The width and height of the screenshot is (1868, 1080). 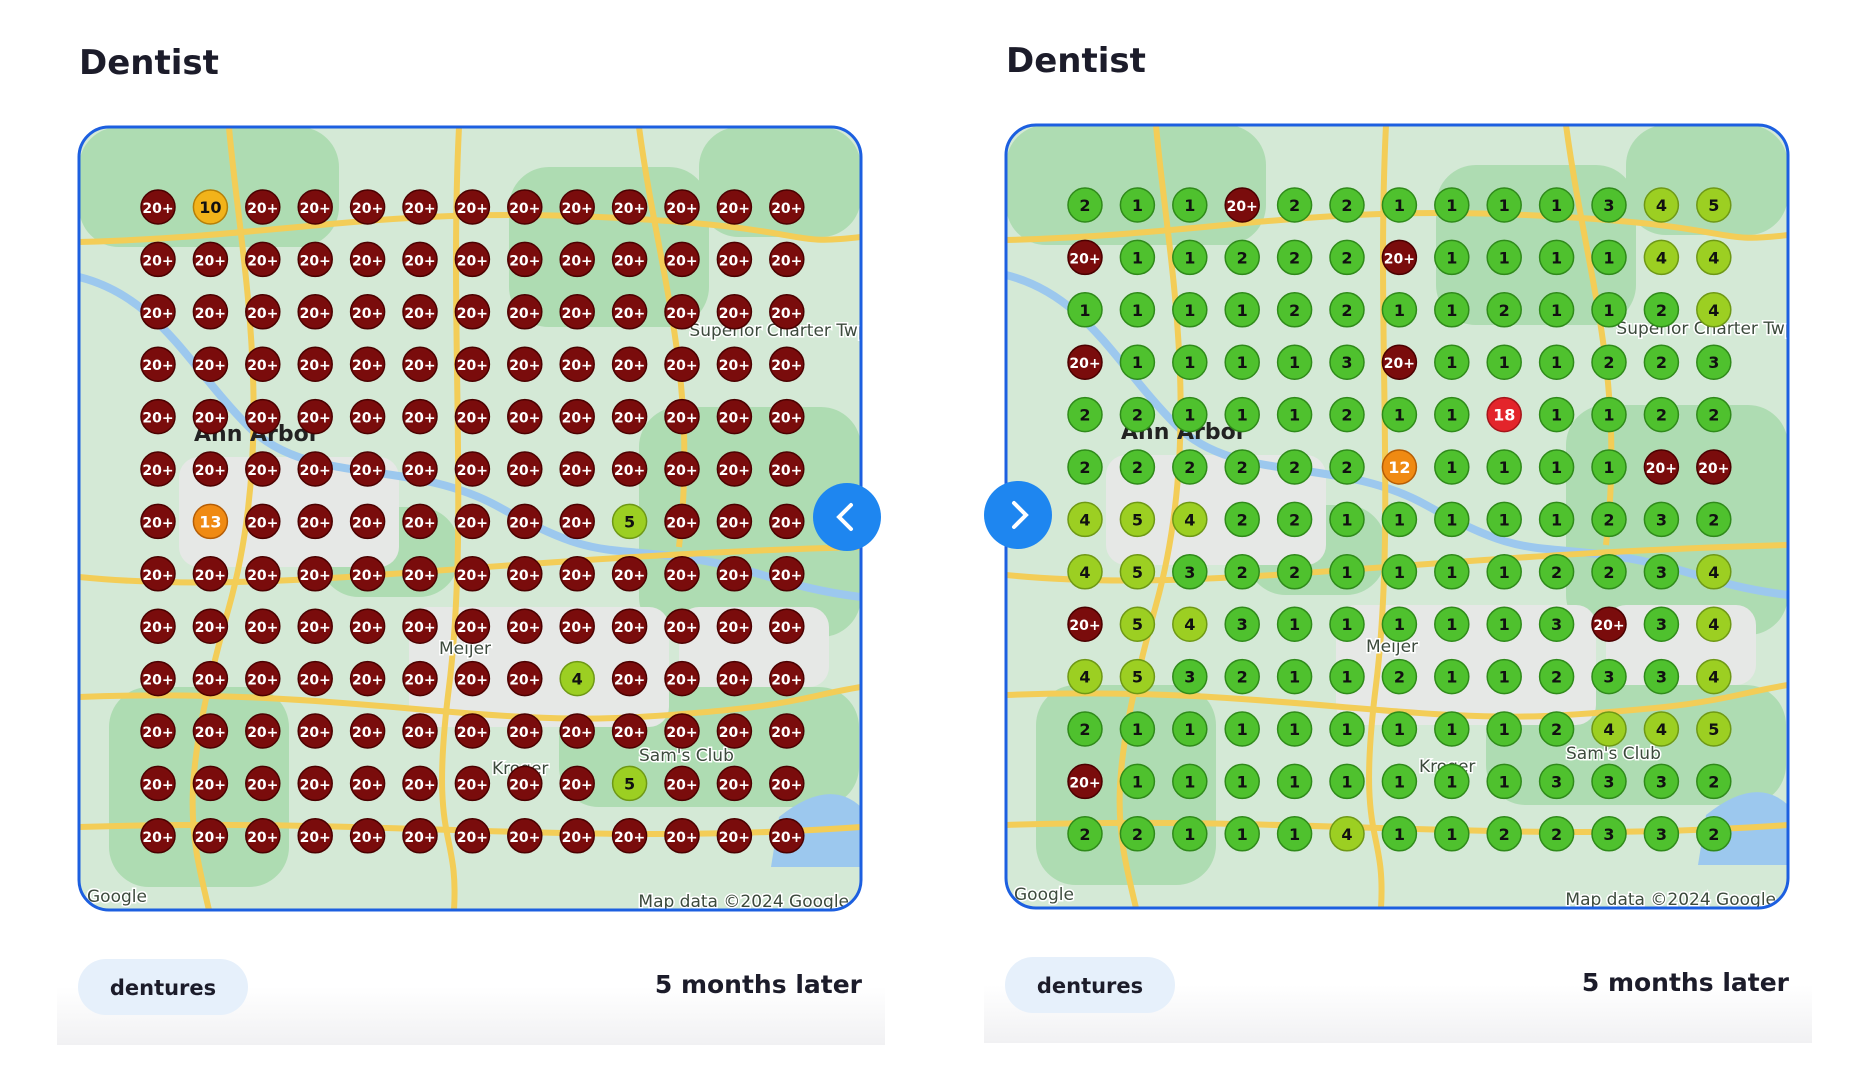 I want to click on rank-marker: 5, so click(x=1137, y=624).